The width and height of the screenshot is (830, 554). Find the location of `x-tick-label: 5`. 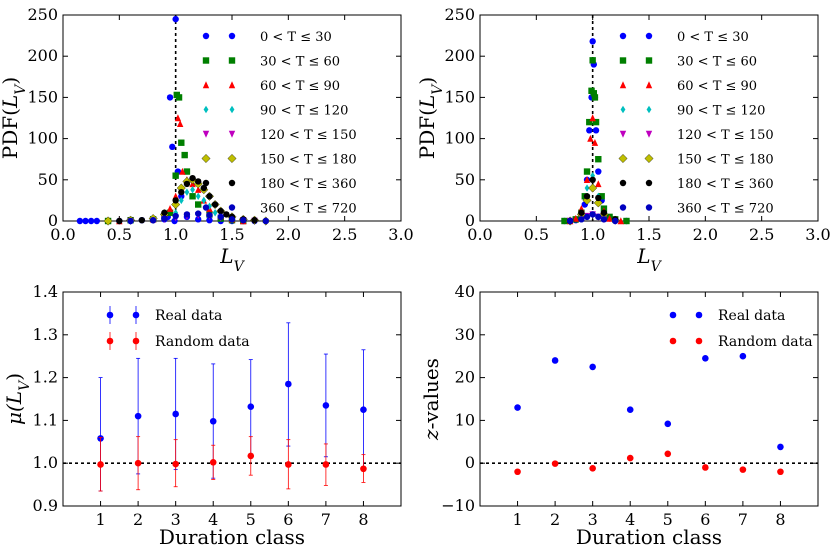

x-tick-label: 5 is located at coordinates (668, 519).